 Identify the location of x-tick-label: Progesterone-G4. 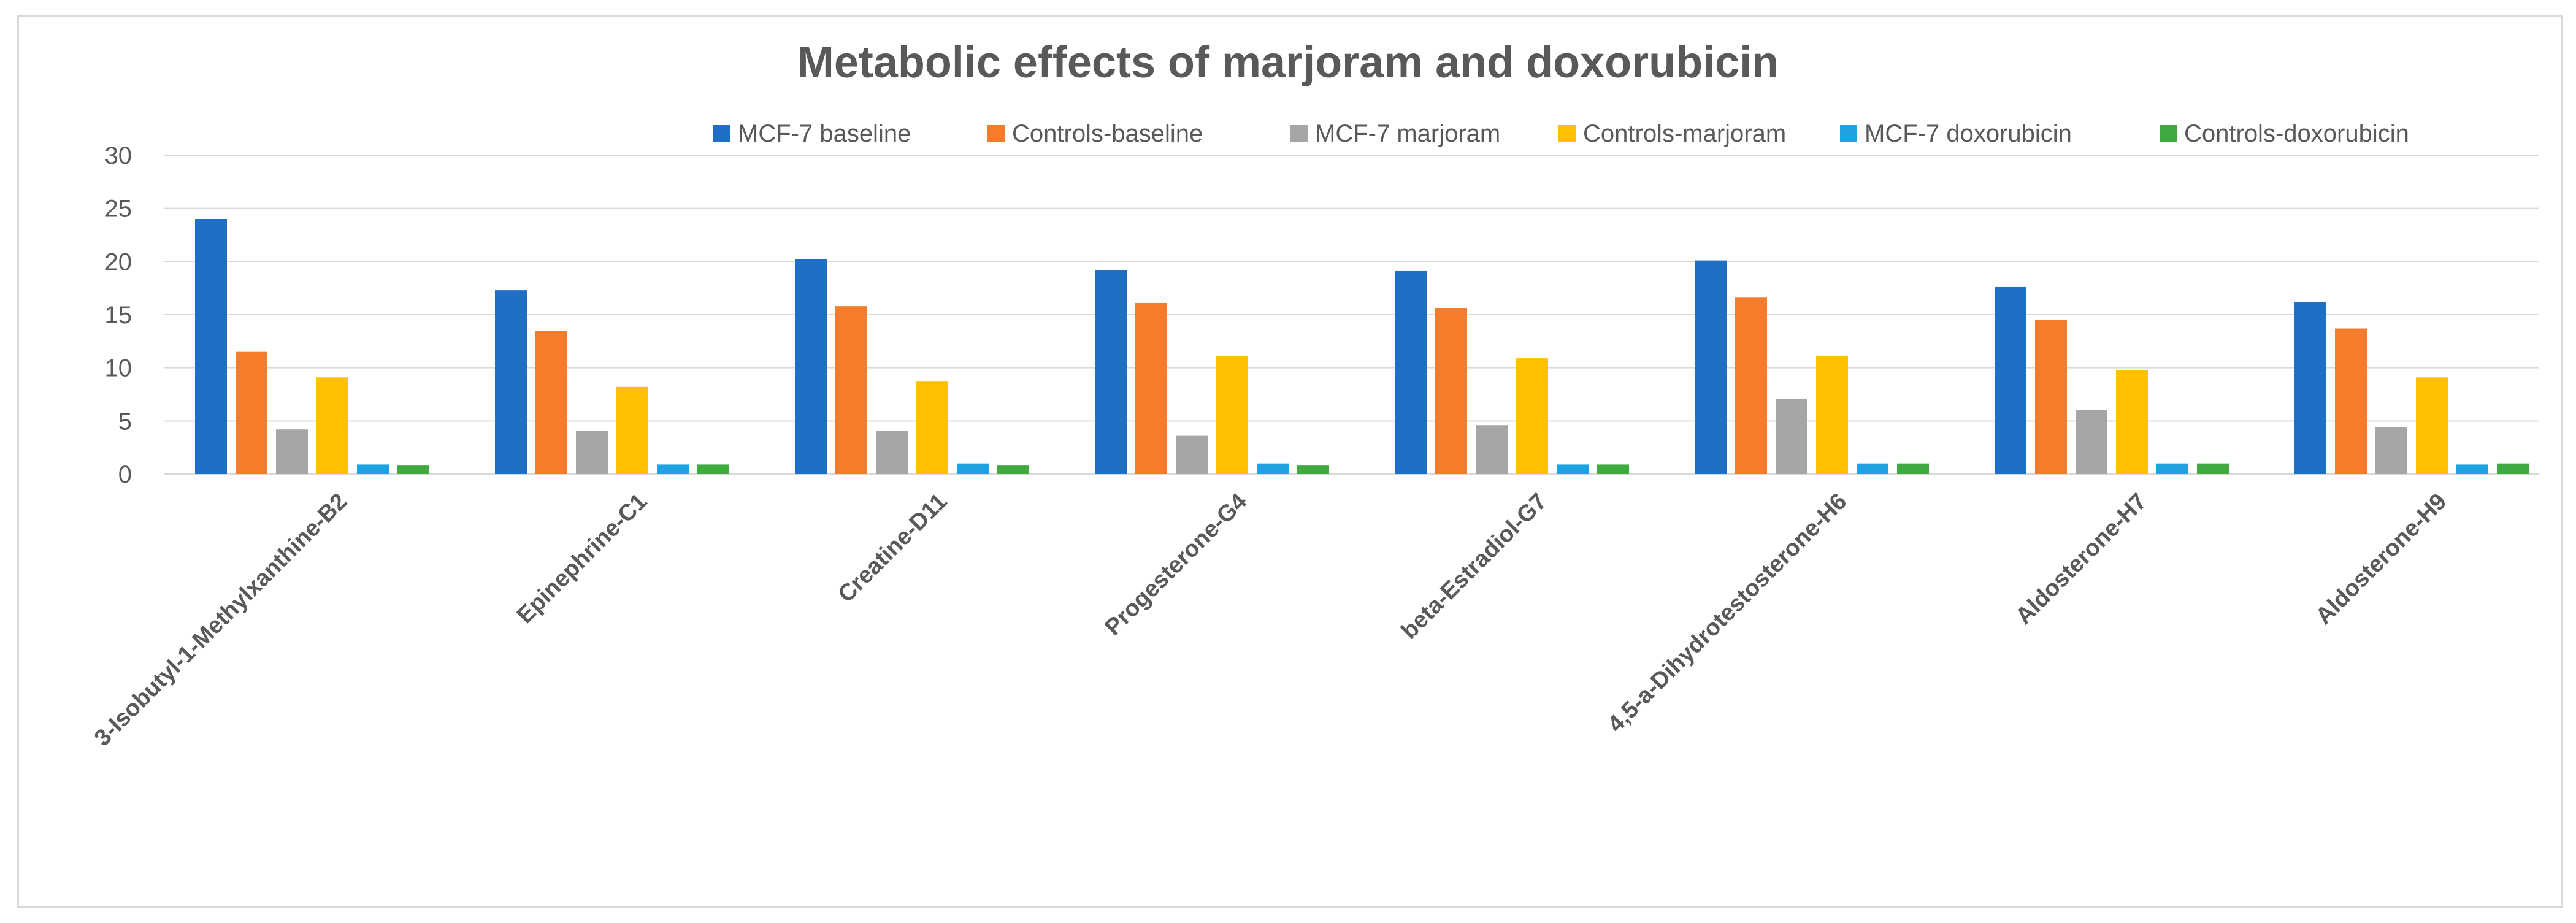
(1176, 565).